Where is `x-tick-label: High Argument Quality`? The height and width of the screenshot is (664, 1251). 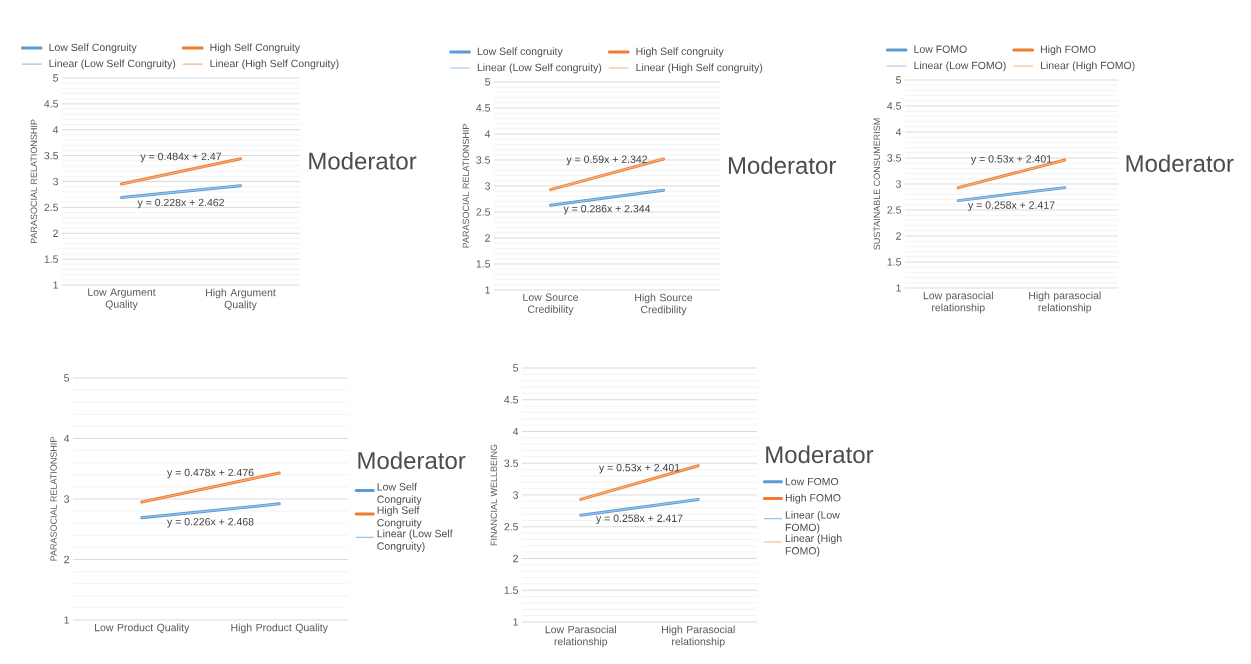
x-tick-label: High Argument Quality is located at coordinates (241, 299).